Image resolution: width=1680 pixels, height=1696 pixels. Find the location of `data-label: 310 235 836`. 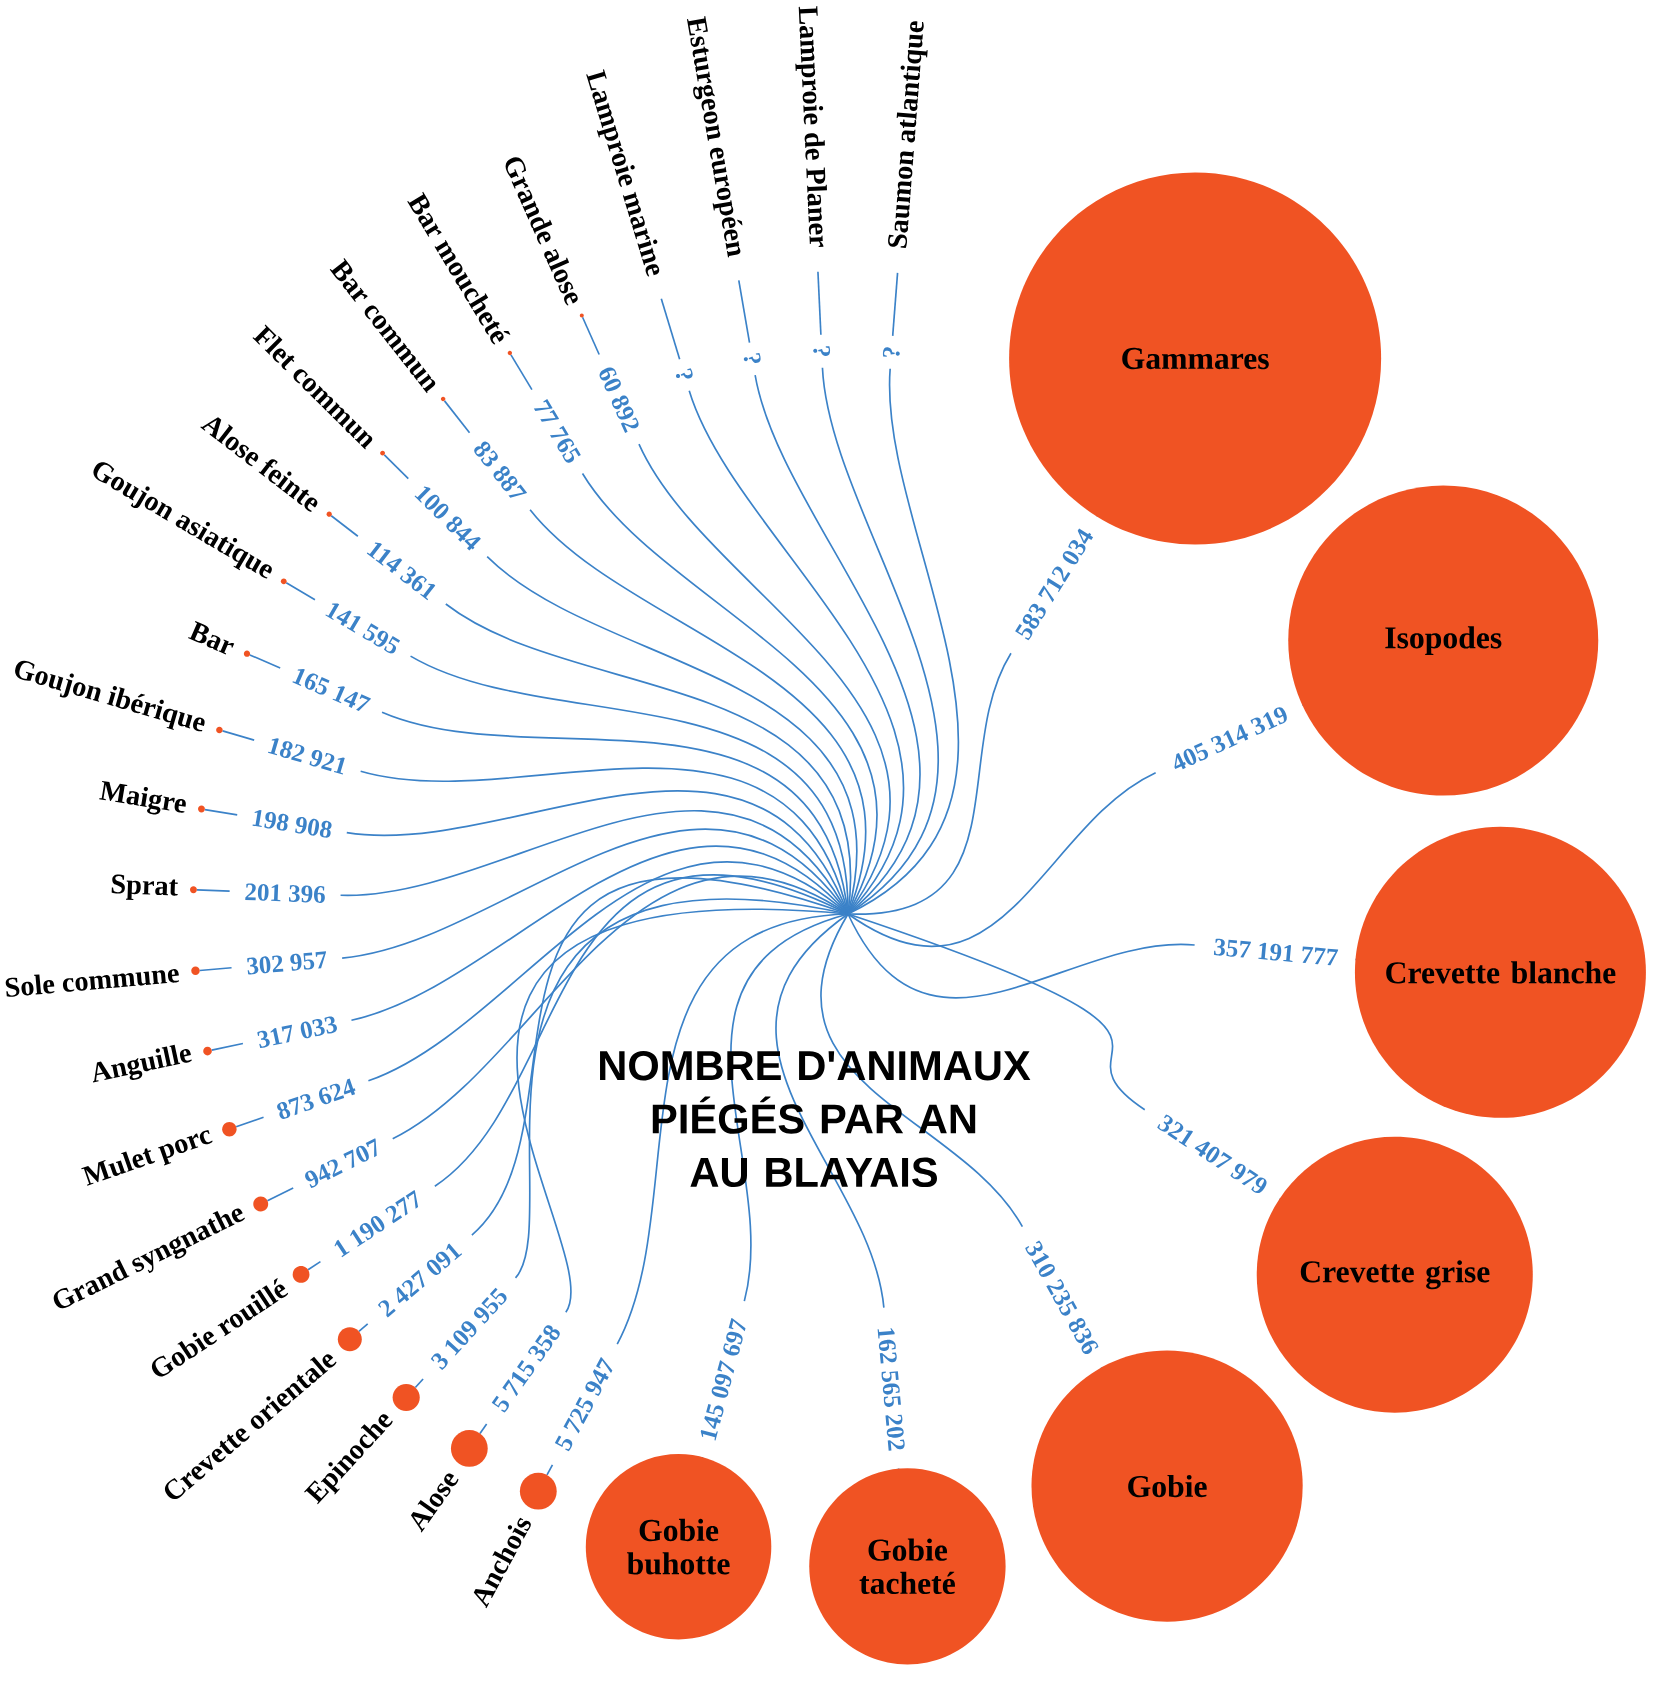

data-label: 310 235 836 is located at coordinates (1062, 1297).